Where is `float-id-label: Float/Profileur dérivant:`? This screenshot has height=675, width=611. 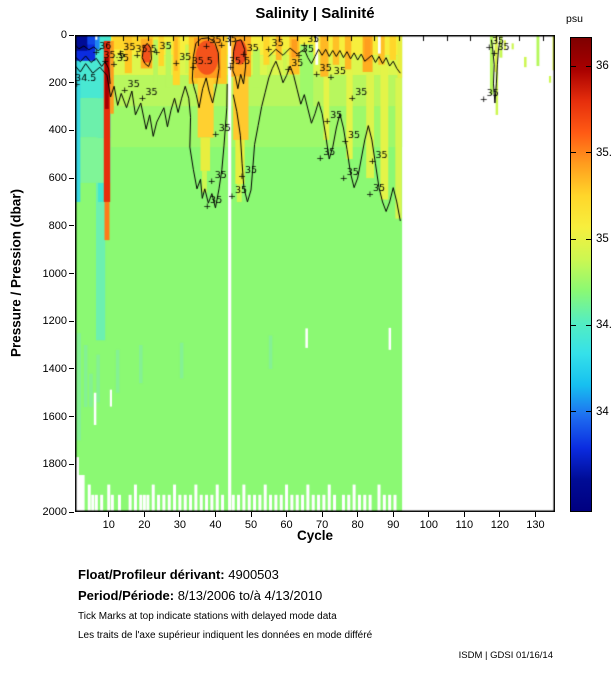
float-id-label: Float/Profileur dérivant: is located at coordinates (151, 574).